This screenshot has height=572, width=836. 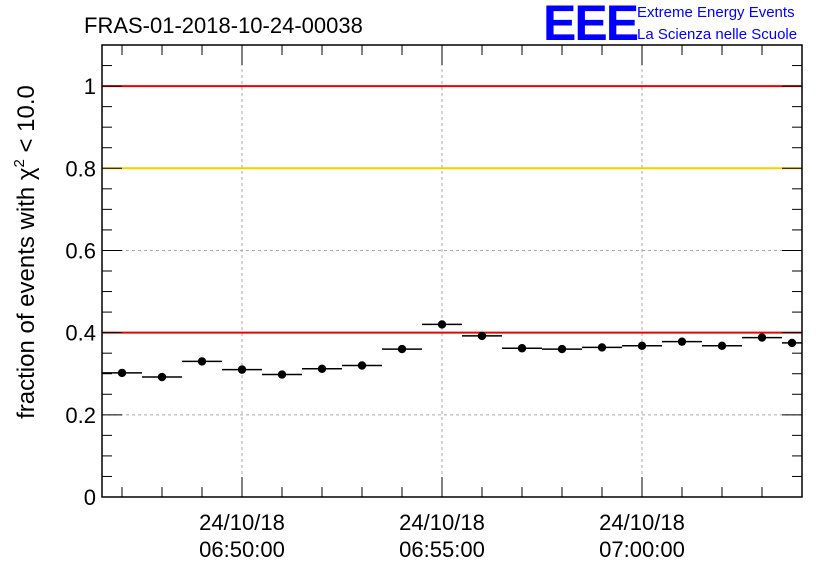 I want to click on logo-line-2: La Scienza nelle Scuole, so click(x=717, y=34).